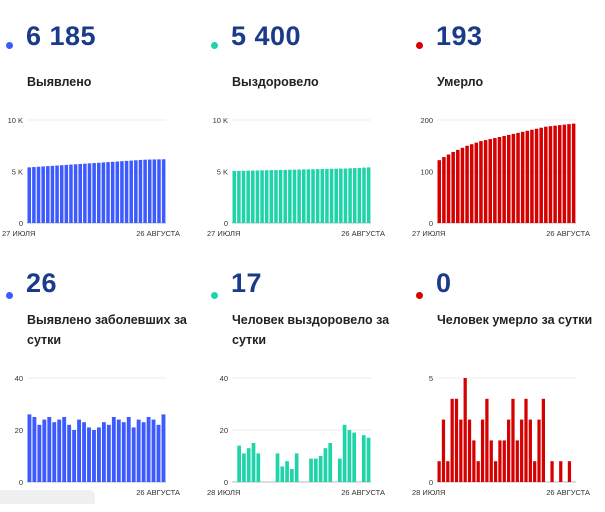 The height and width of the screenshot is (512, 605). I want to click on stat-value: 26, so click(42, 283).